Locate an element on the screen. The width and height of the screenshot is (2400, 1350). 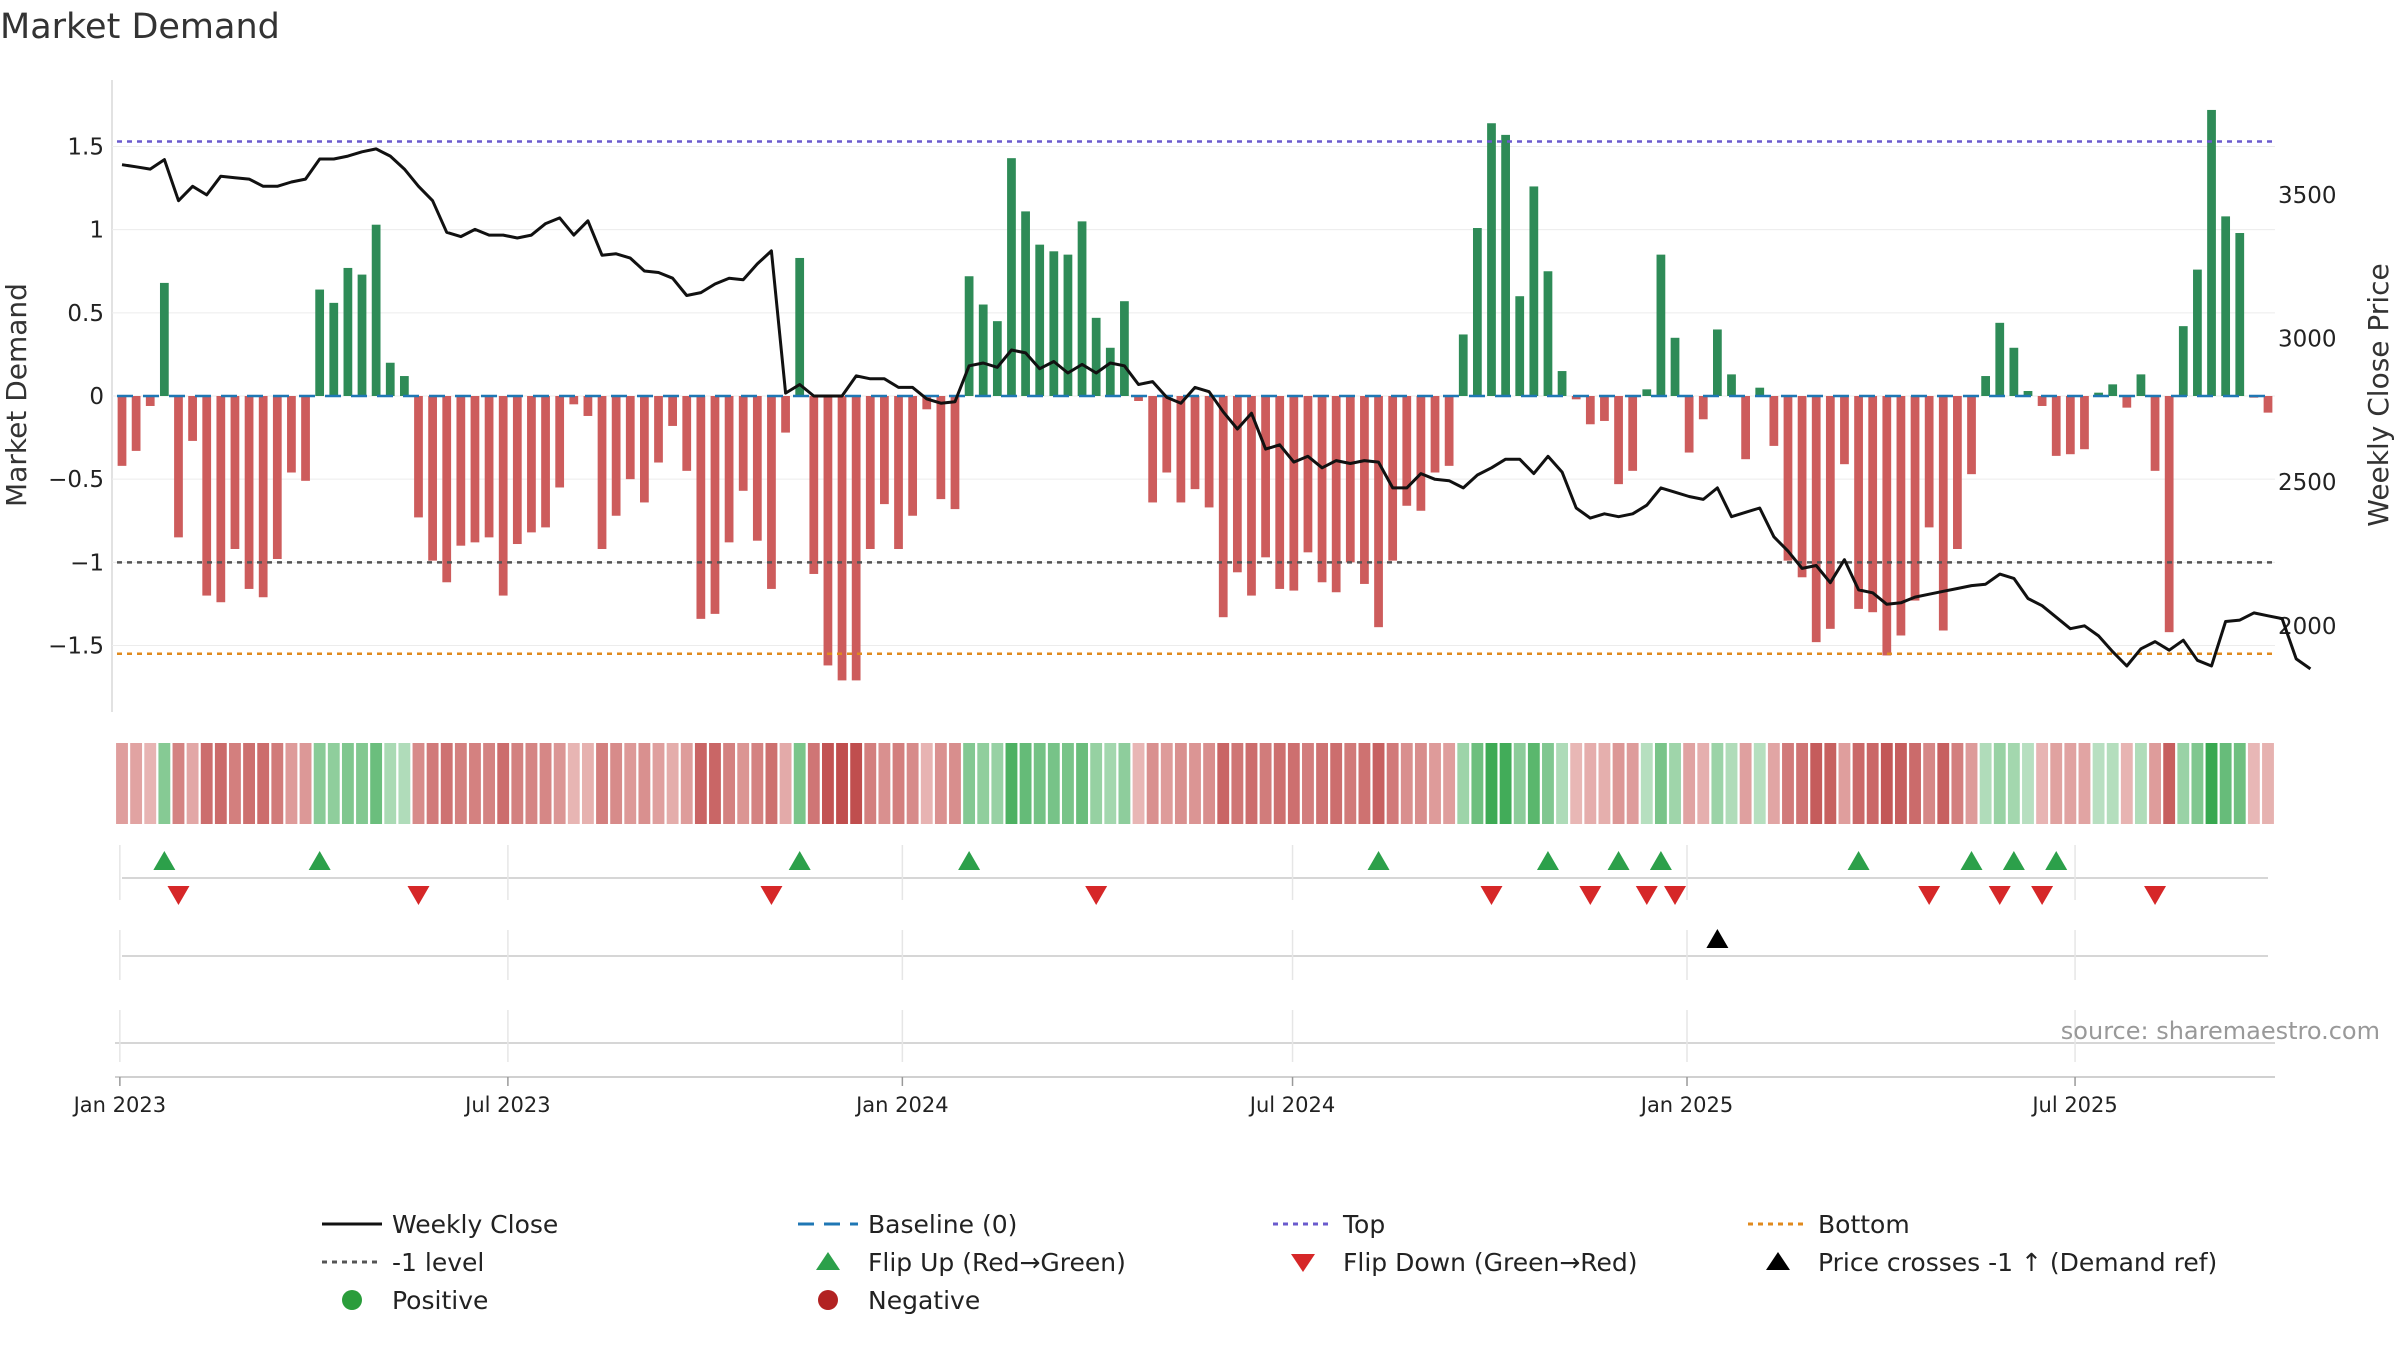
positive-dot-icon is located at coordinates (352, 1300).